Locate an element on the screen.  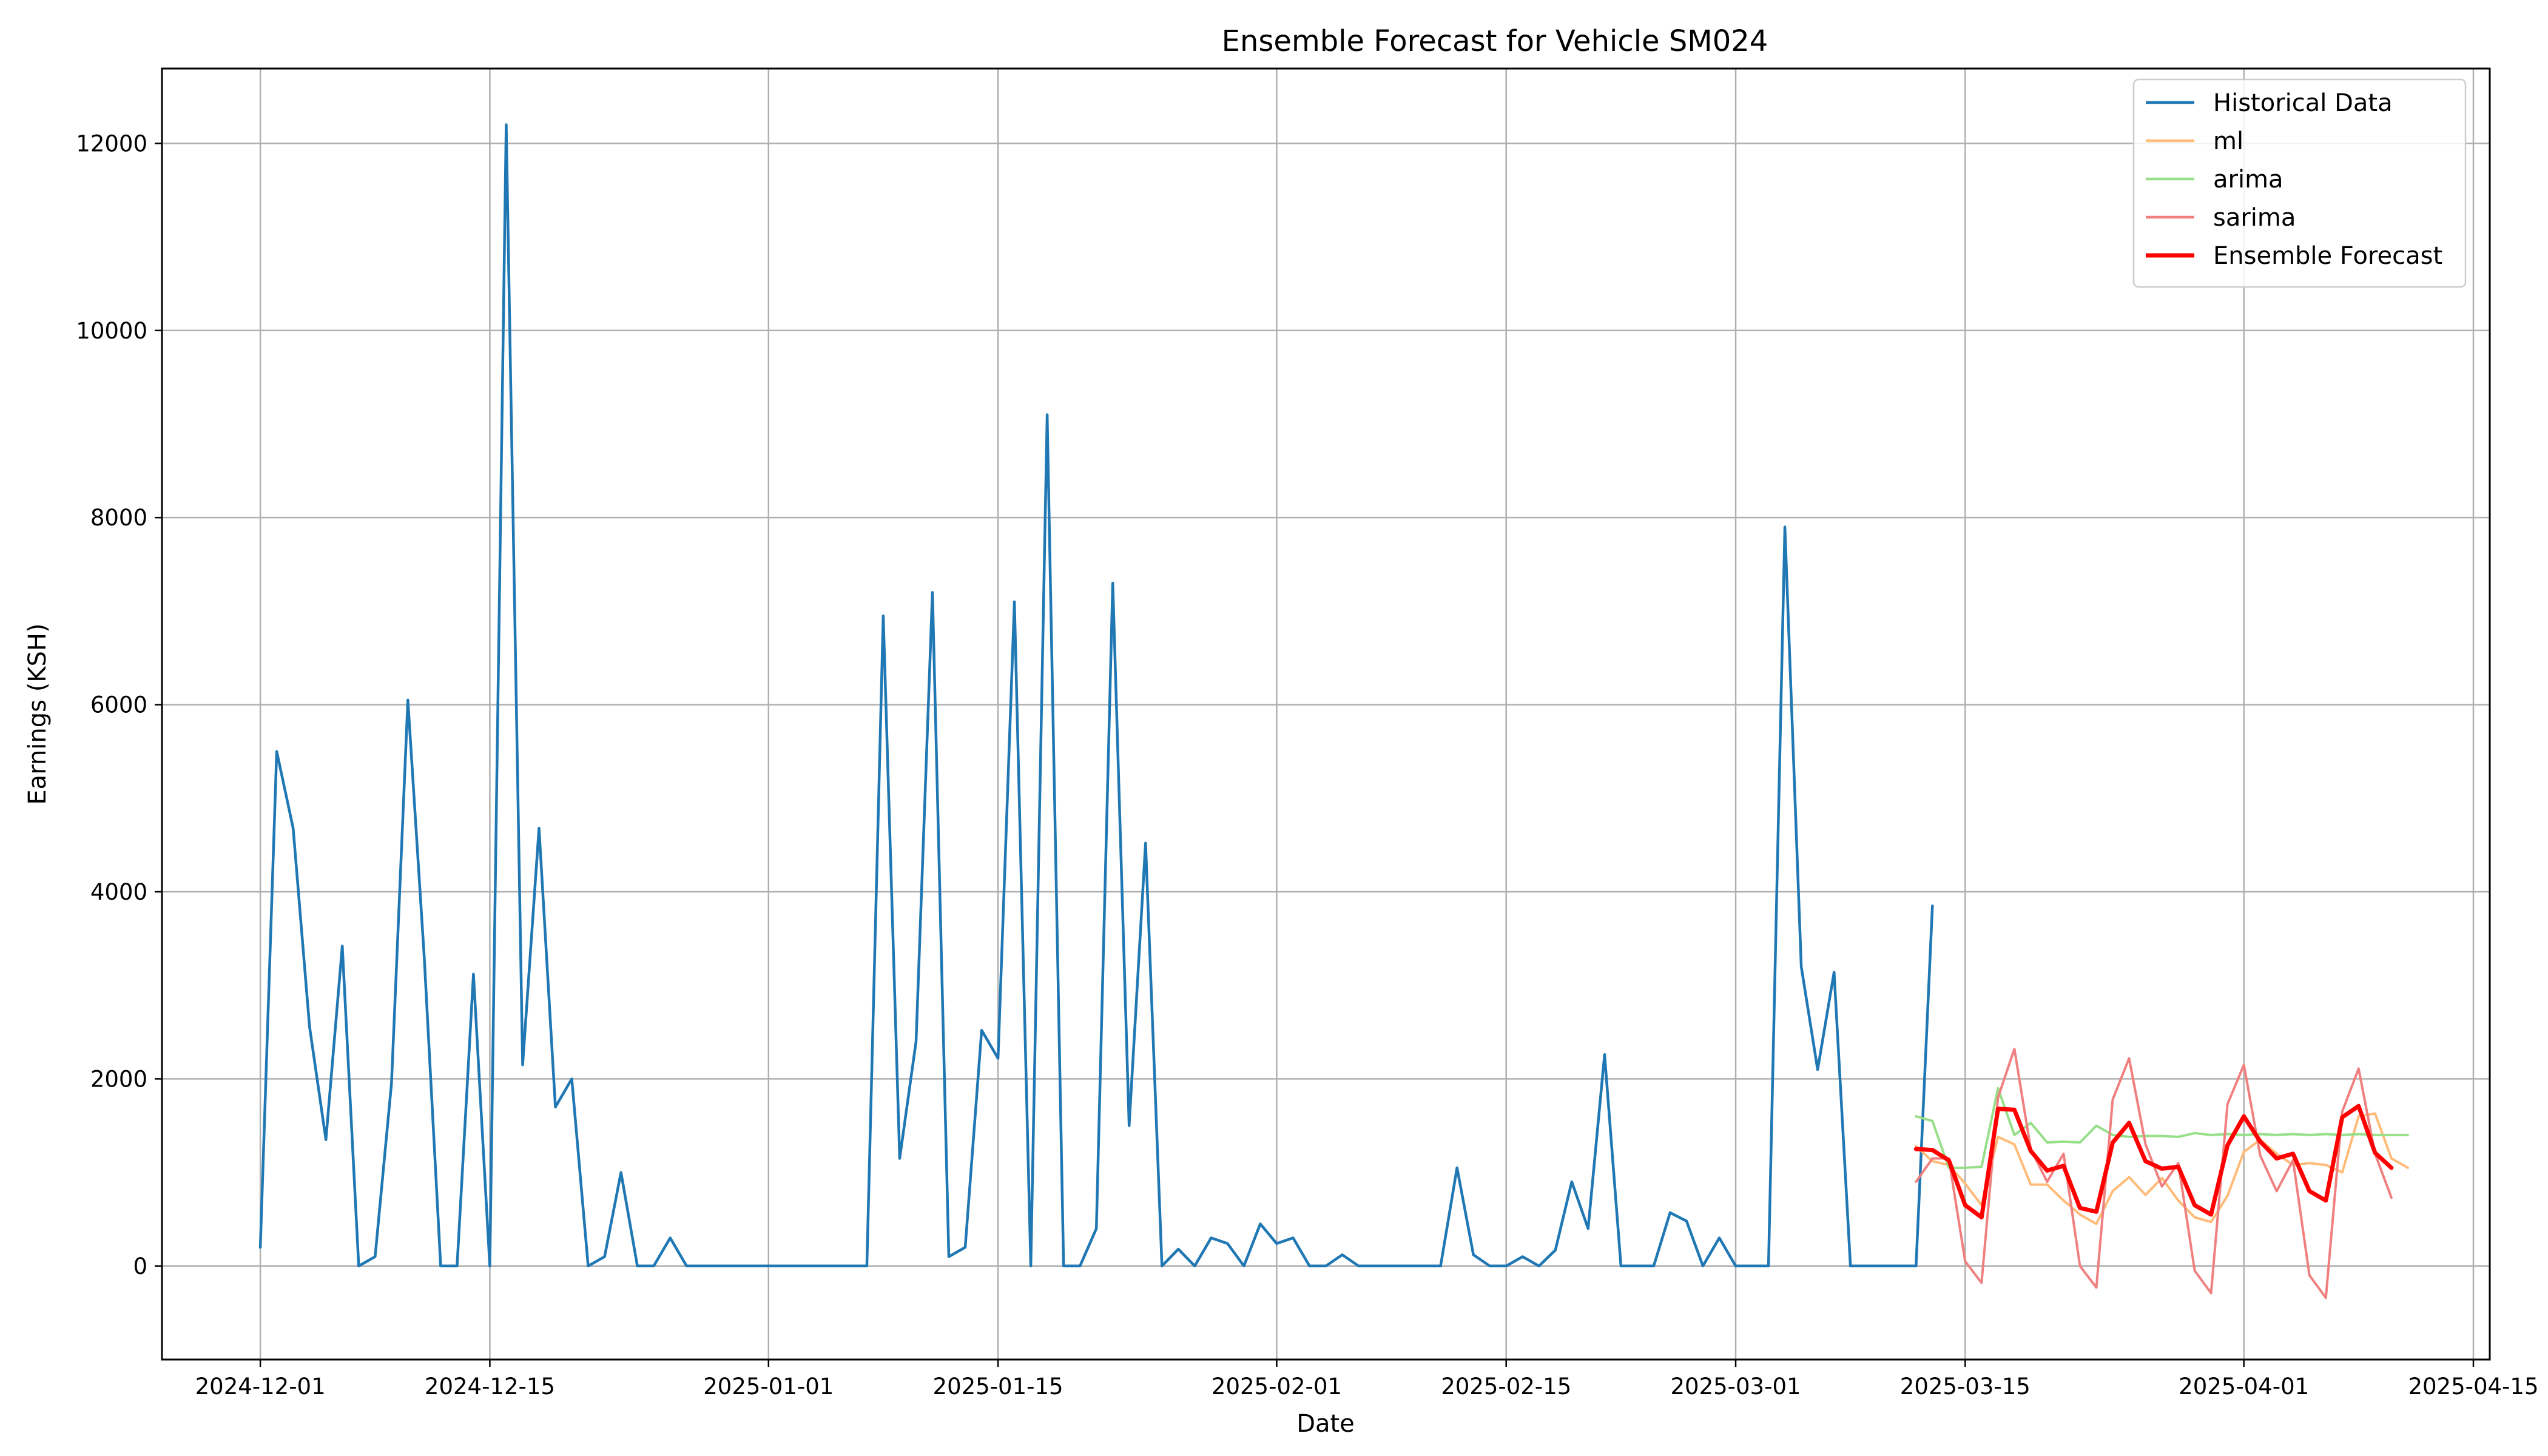
legend-label: Ensemble Forecast is located at coordinates (2327, 256).